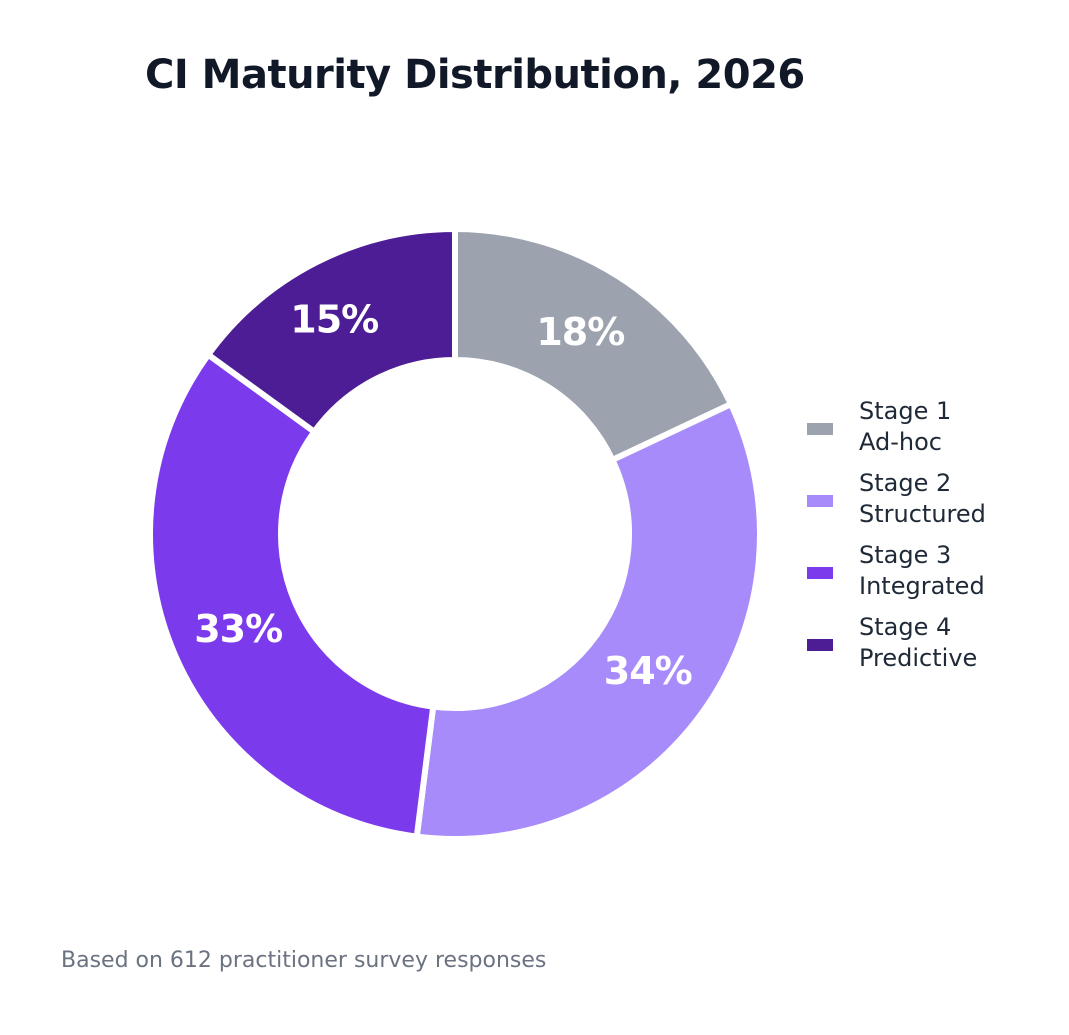 The image size is (1069, 1035). What do you see at coordinates (334, 320) in the screenshot?
I see `donut-slice-label-stage-4: 15%` at bounding box center [334, 320].